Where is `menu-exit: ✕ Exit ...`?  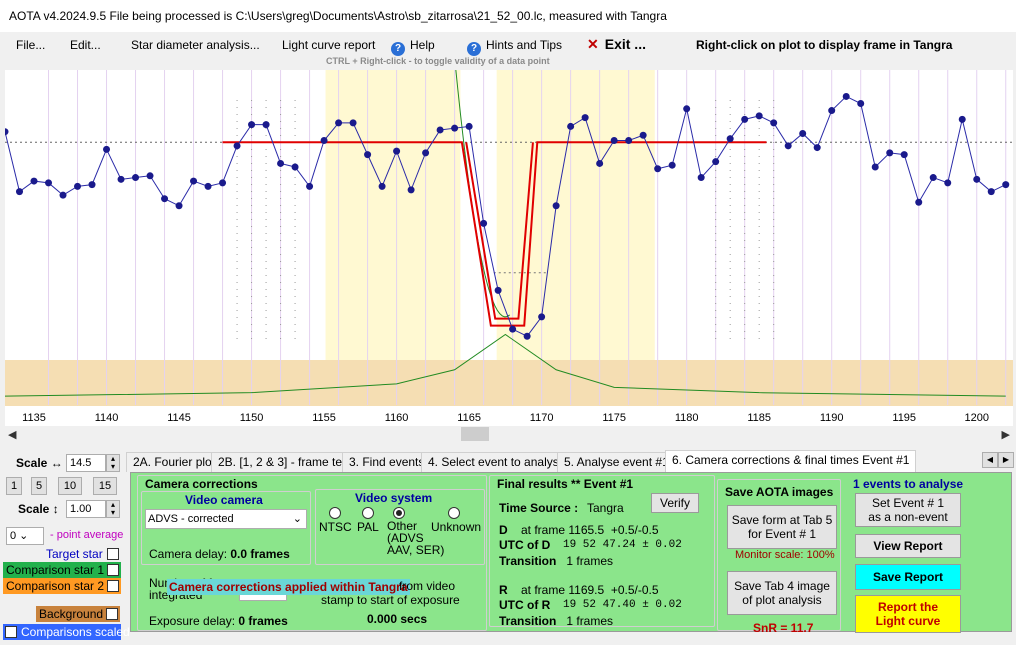
menu-exit: ✕ Exit ... is located at coordinates (616, 44).